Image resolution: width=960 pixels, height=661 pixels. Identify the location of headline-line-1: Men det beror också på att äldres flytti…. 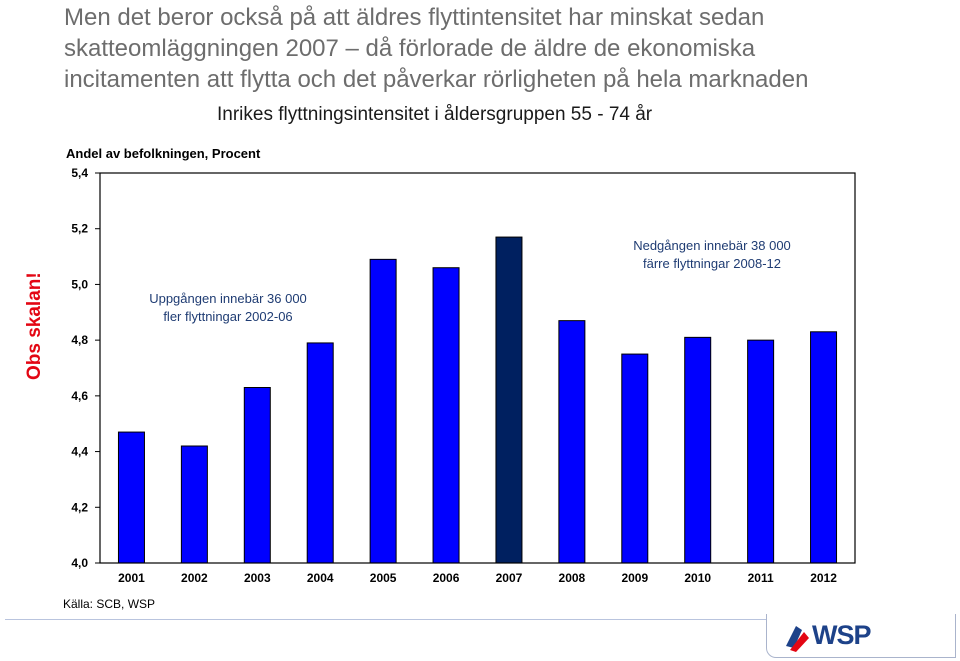
(414, 17).